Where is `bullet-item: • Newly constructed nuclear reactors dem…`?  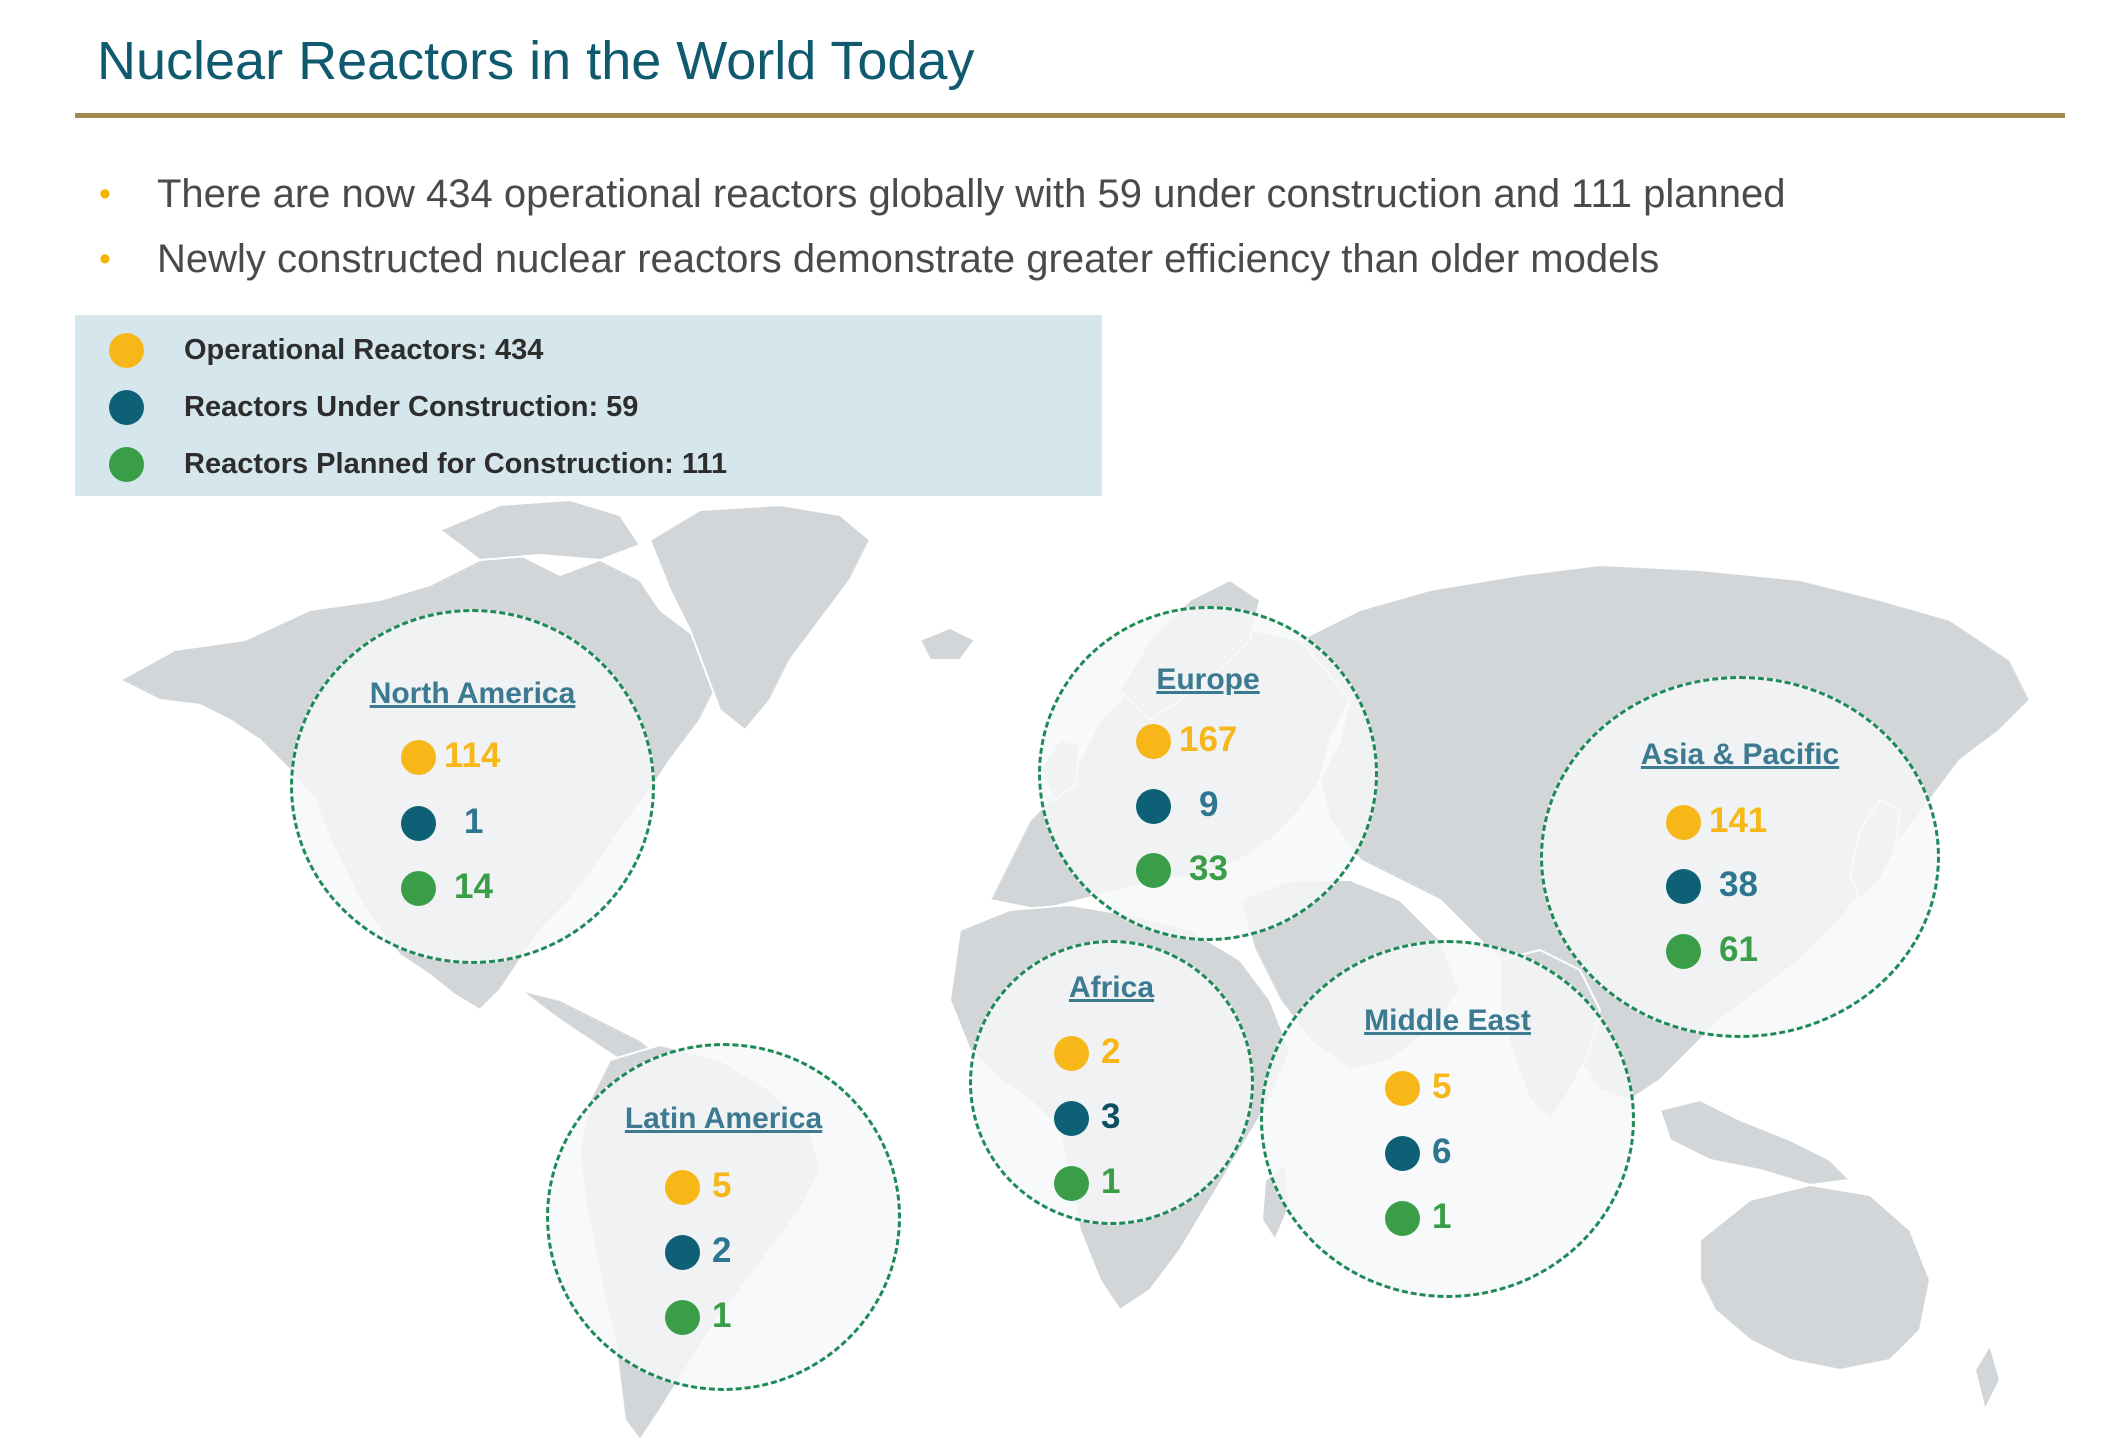 bullet-item: • Newly constructed nuclear reactors dem… is located at coordinates (940, 259).